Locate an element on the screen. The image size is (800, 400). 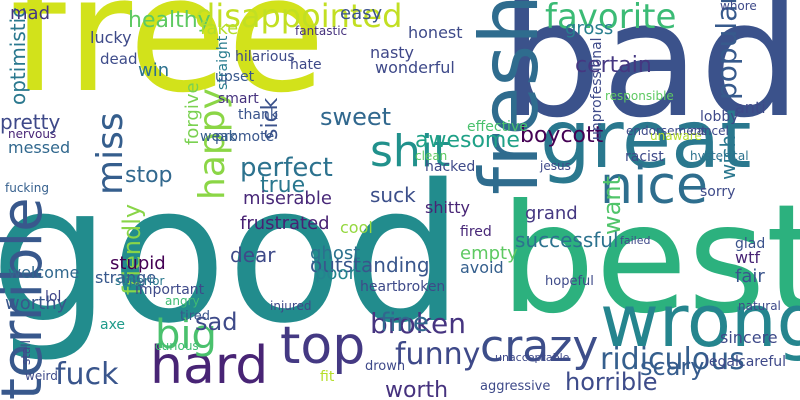
word: hysterical is located at coordinates (719, 156).